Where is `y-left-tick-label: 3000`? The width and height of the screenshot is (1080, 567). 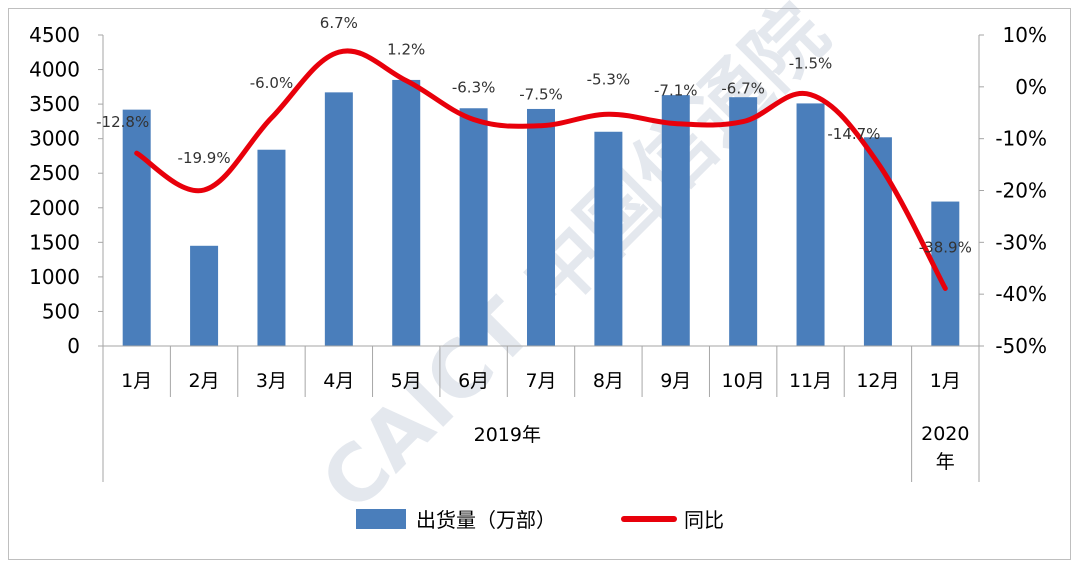 y-left-tick-label: 3000 is located at coordinates (54, 139).